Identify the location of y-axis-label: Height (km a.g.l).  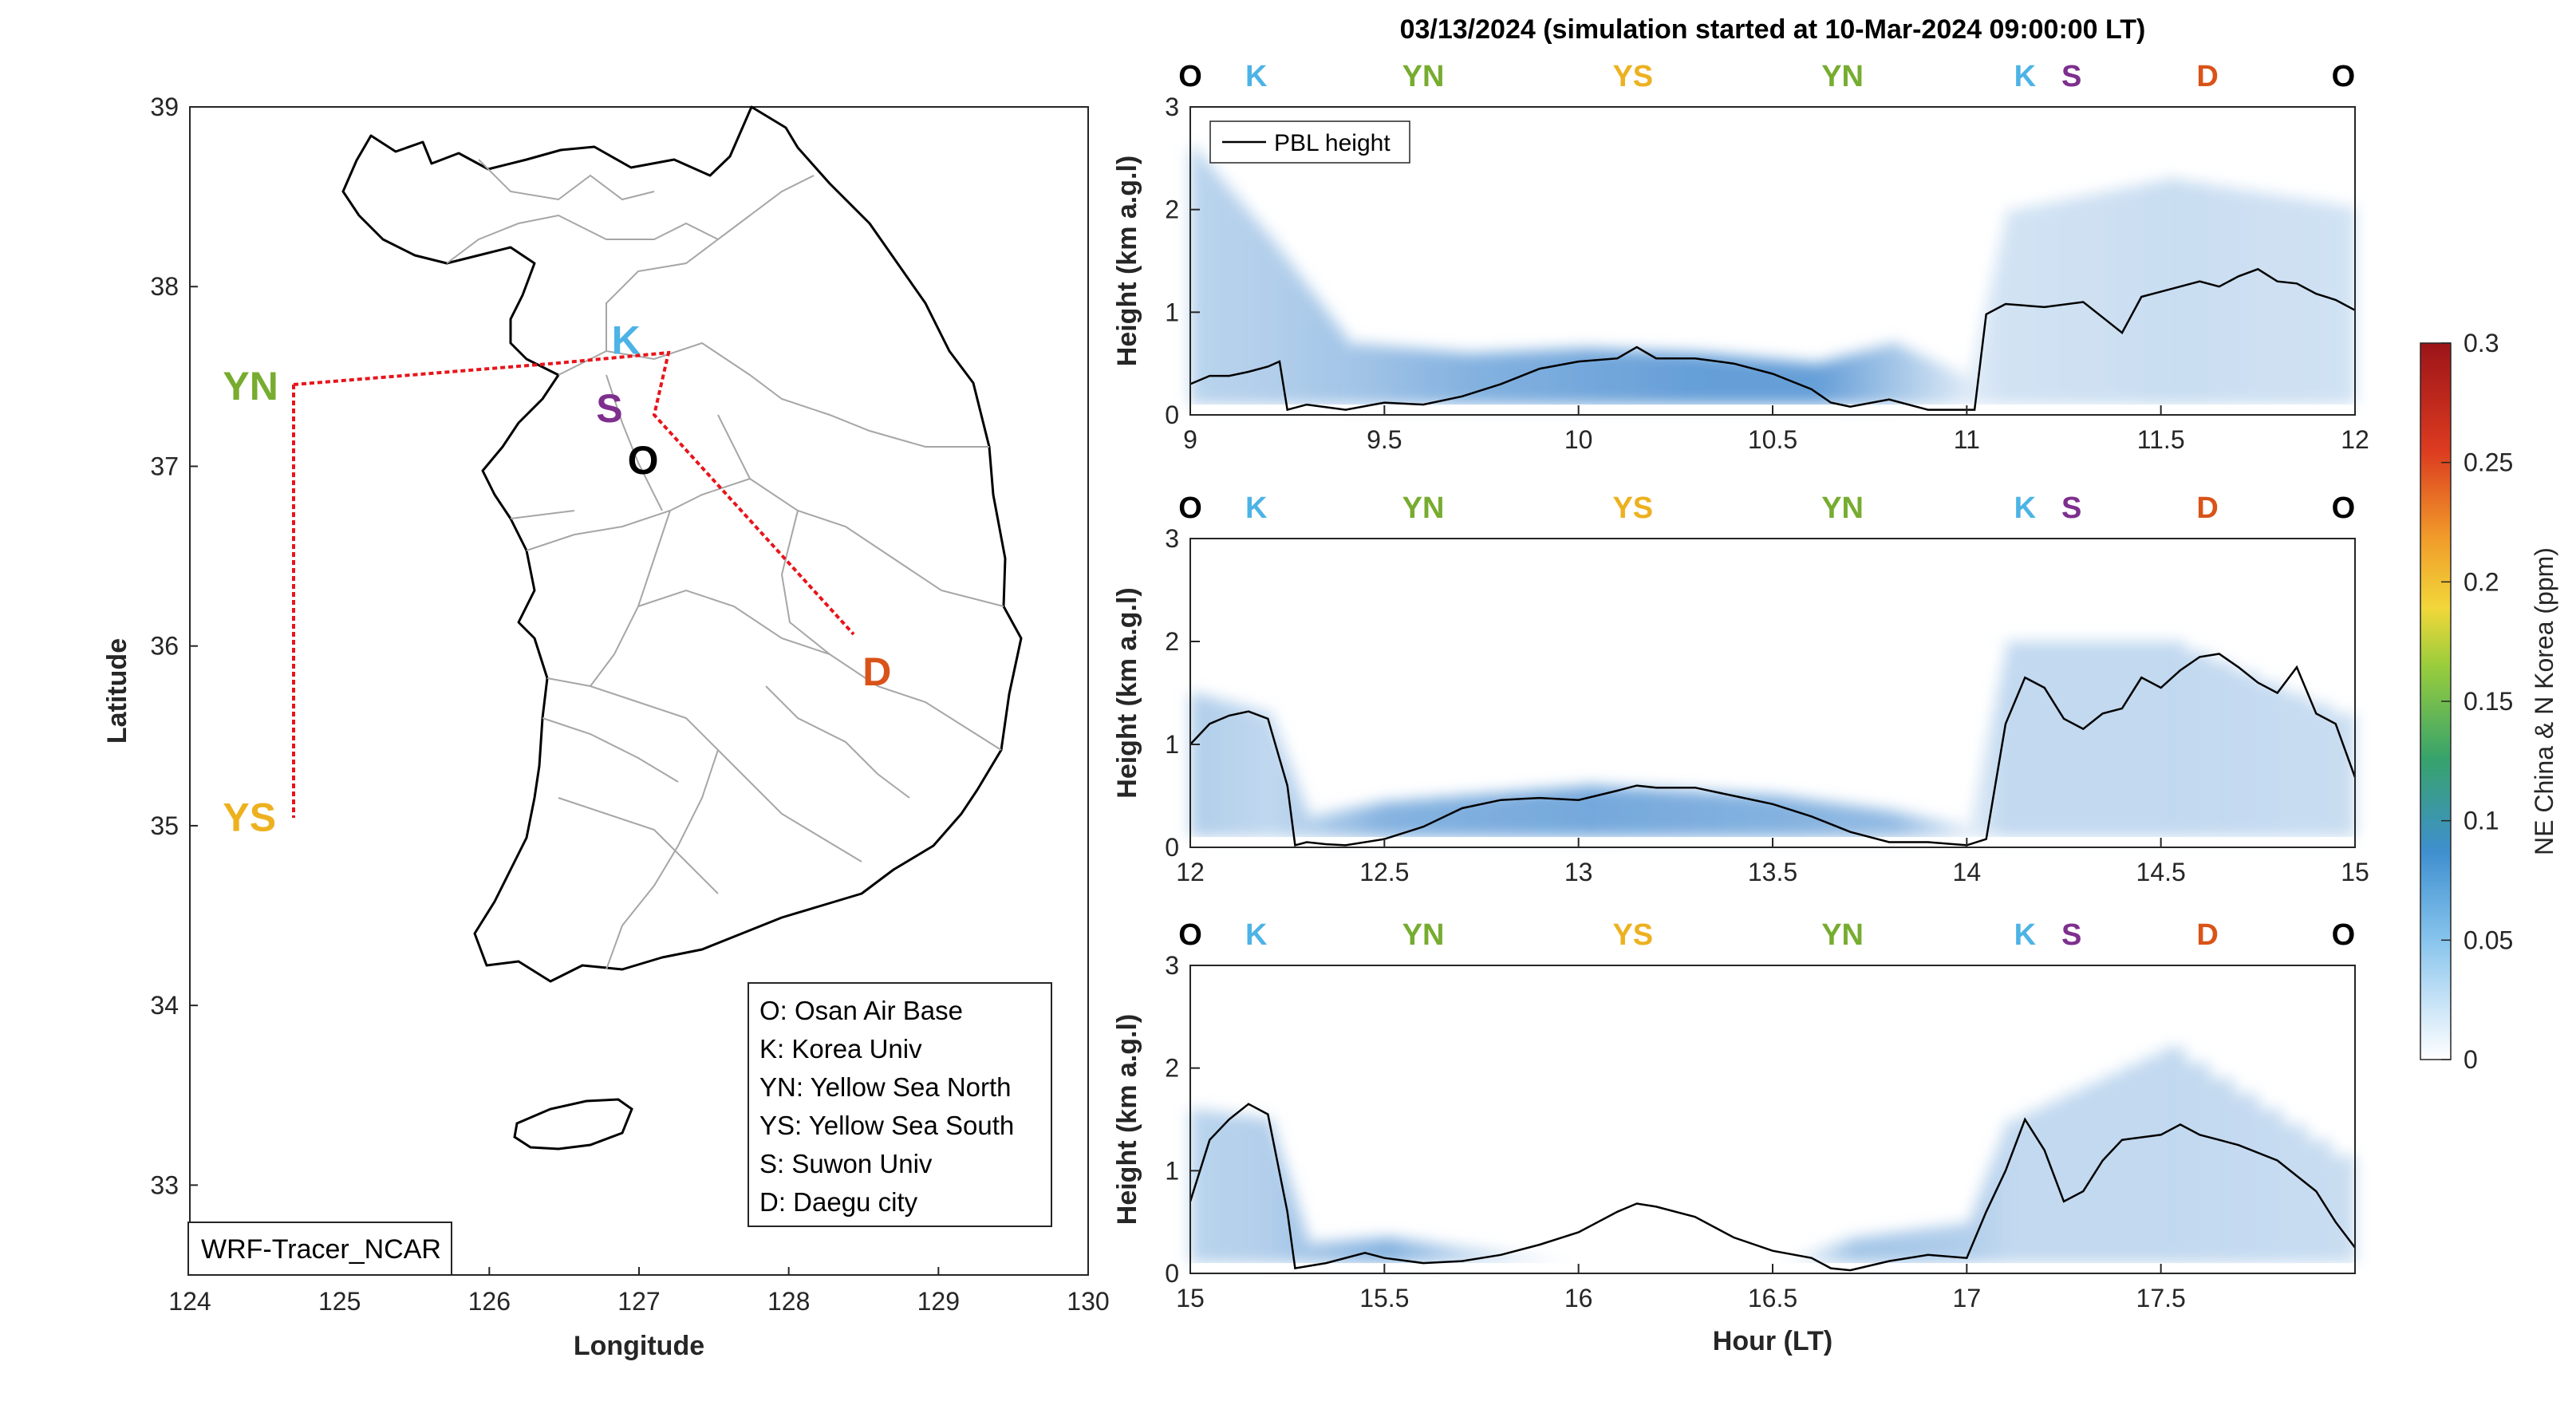
(1127, 692).